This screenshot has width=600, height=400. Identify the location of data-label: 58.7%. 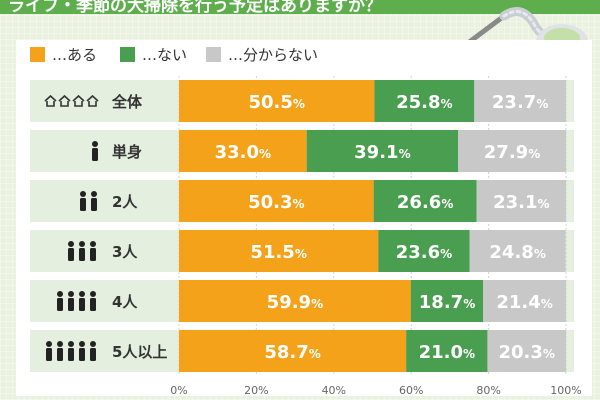
(292, 352).